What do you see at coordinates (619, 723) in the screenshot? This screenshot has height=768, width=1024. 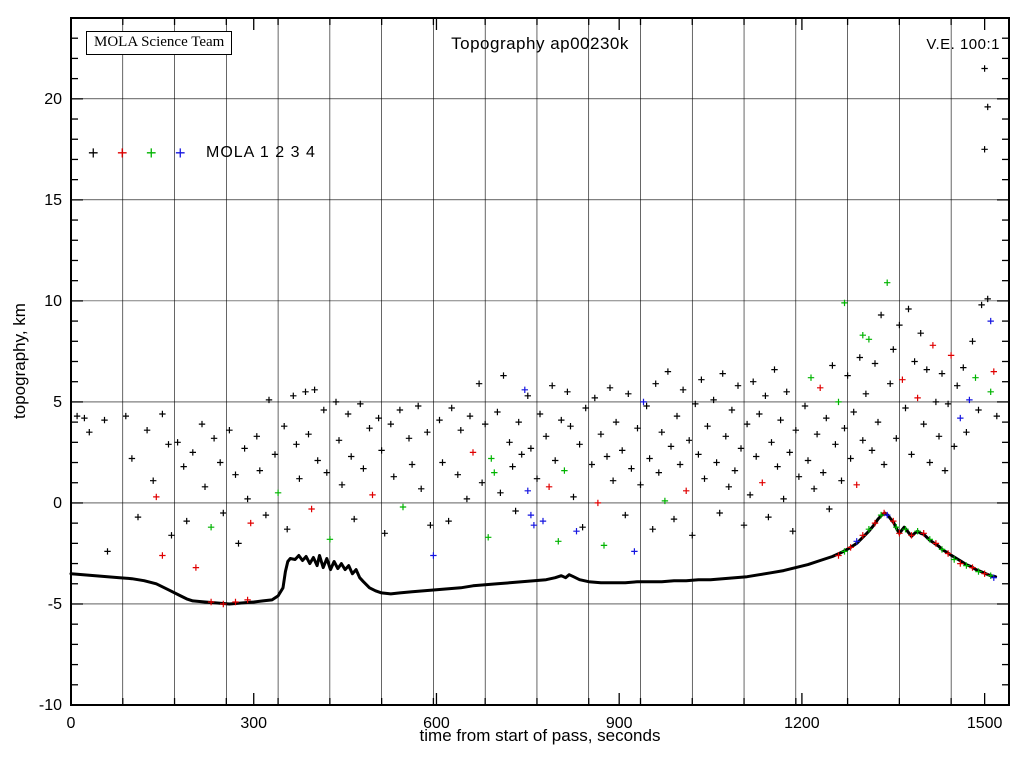 I see `x-tick-label: 900` at bounding box center [619, 723].